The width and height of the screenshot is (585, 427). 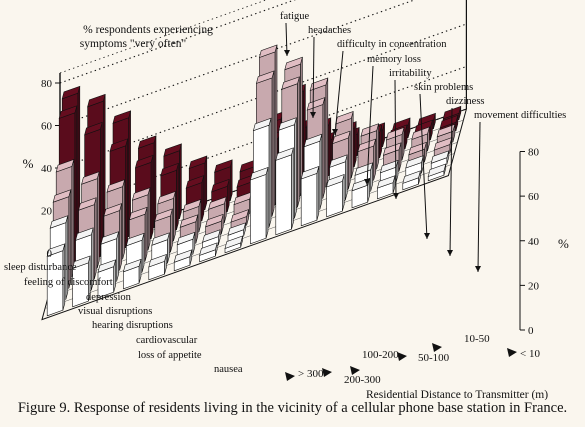 I want to click on symptom-label-top: memory loss, so click(x=394, y=59).